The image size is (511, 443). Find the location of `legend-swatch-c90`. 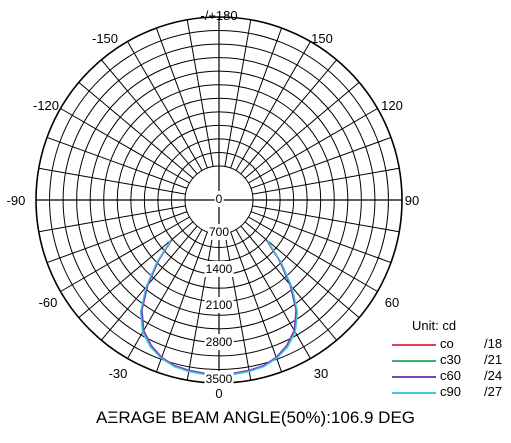

legend-swatch-c90 is located at coordinates (414, 393).